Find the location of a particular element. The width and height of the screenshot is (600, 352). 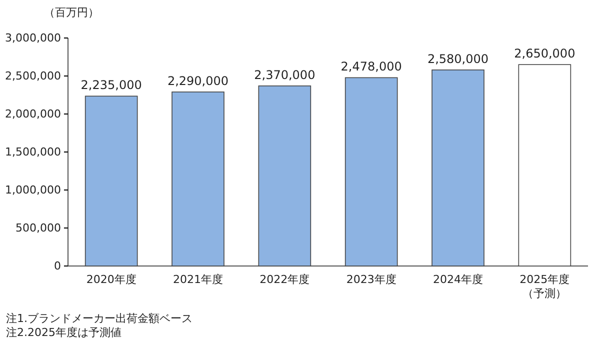

data-label: 2,580,000 is located at coordinates (458, 59).